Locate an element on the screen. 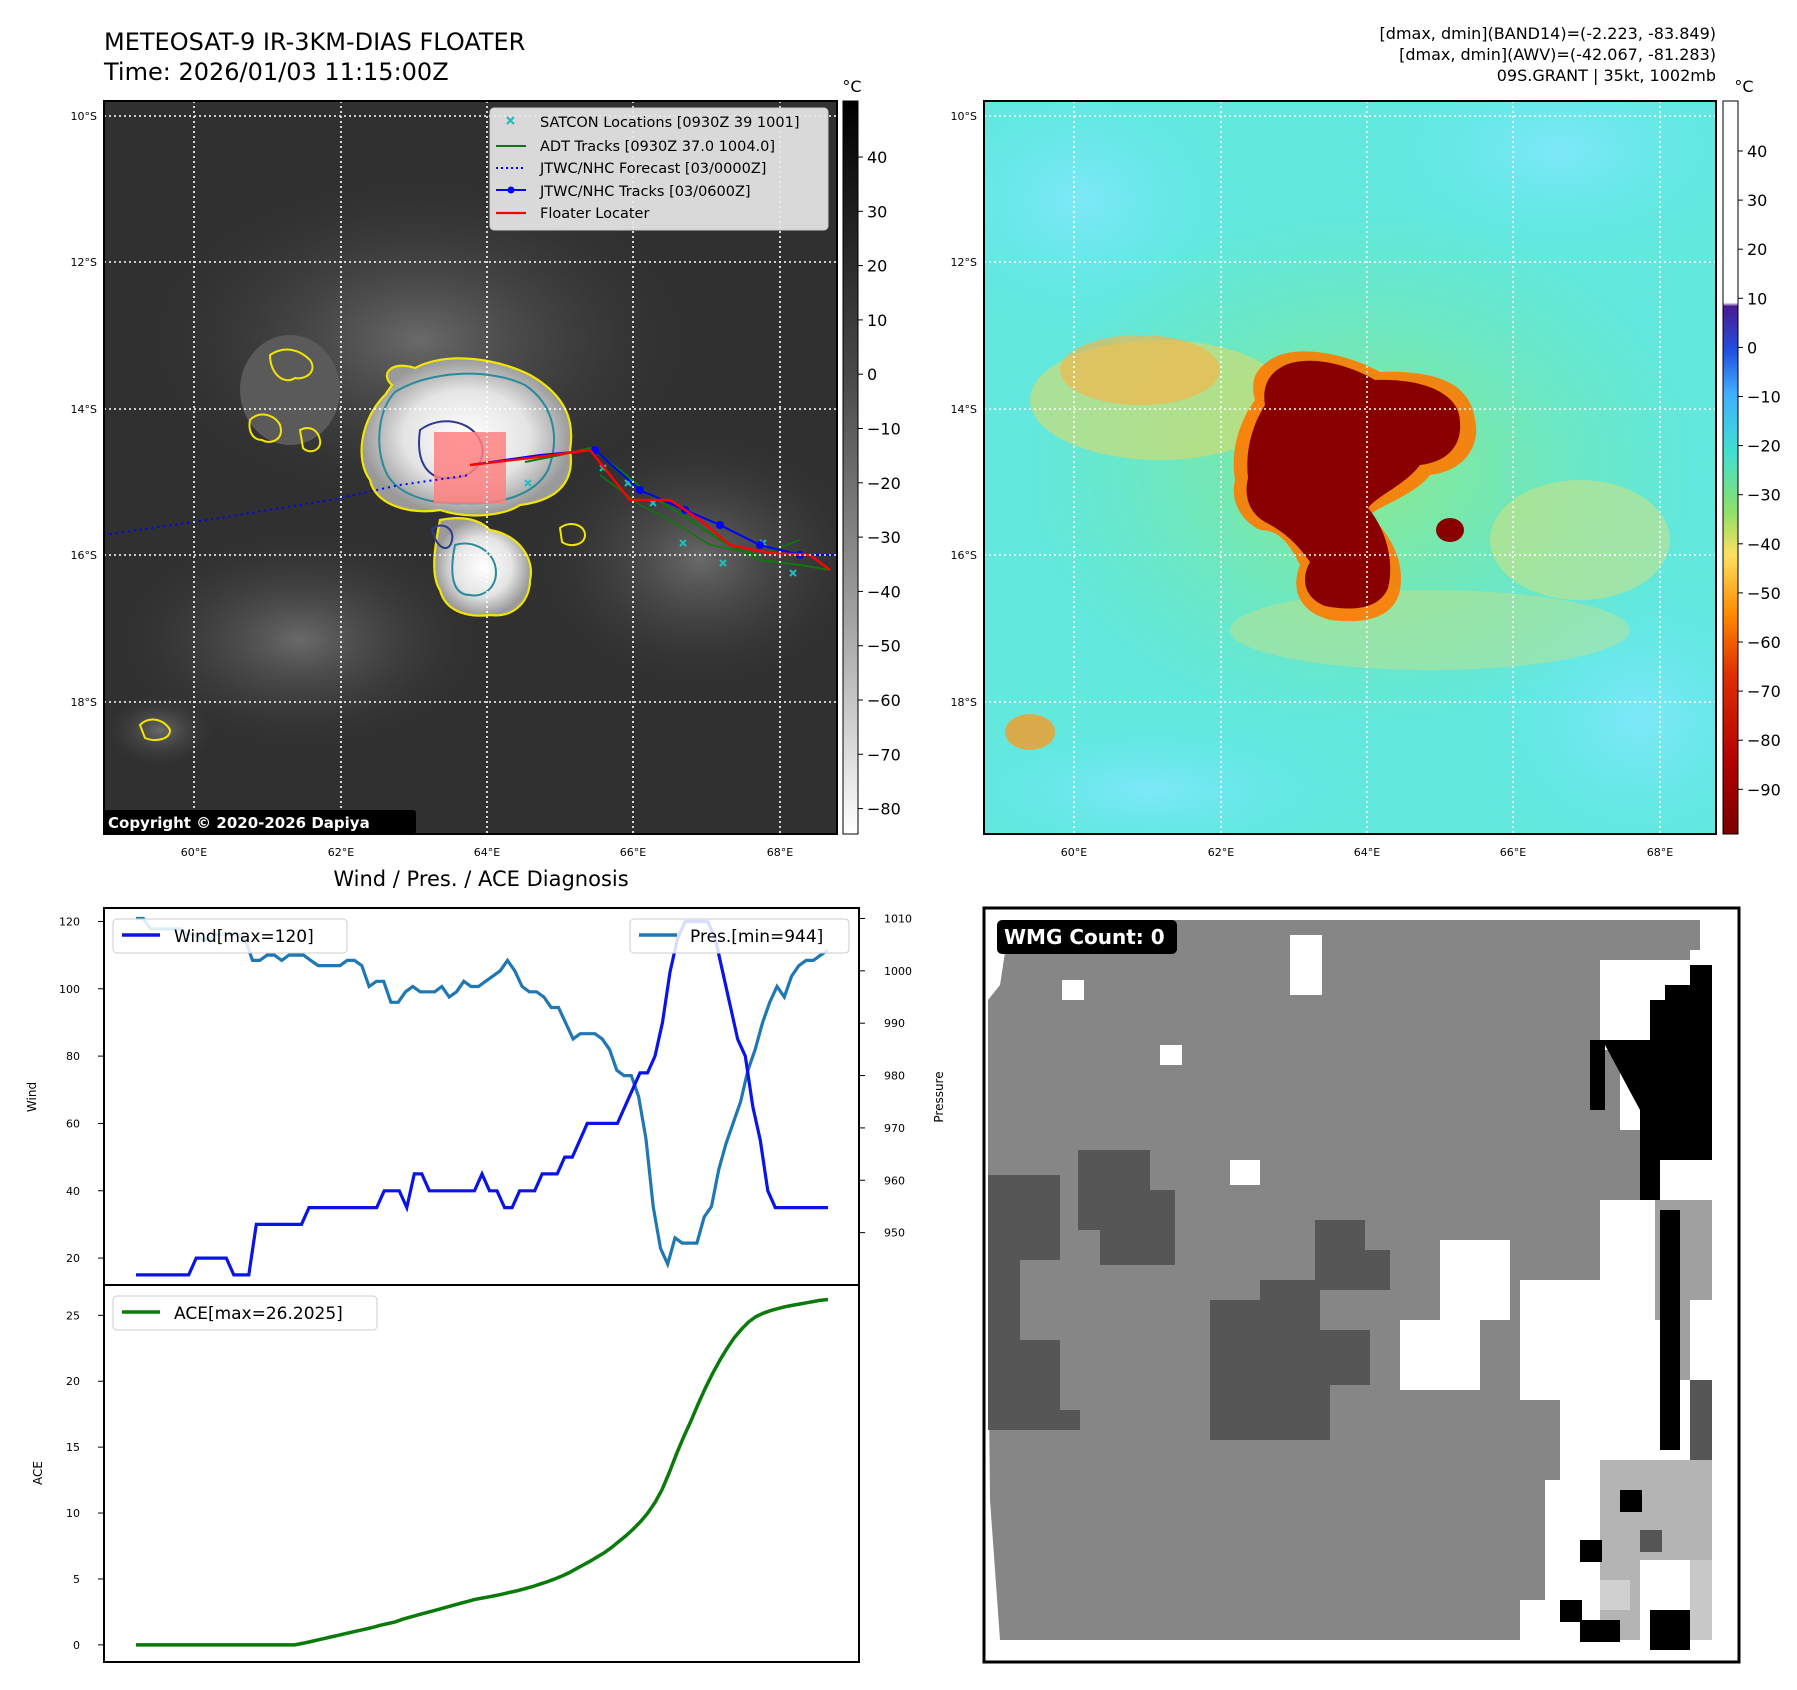  ir-lat-label: 14°S is located at coordinates (84, 409).